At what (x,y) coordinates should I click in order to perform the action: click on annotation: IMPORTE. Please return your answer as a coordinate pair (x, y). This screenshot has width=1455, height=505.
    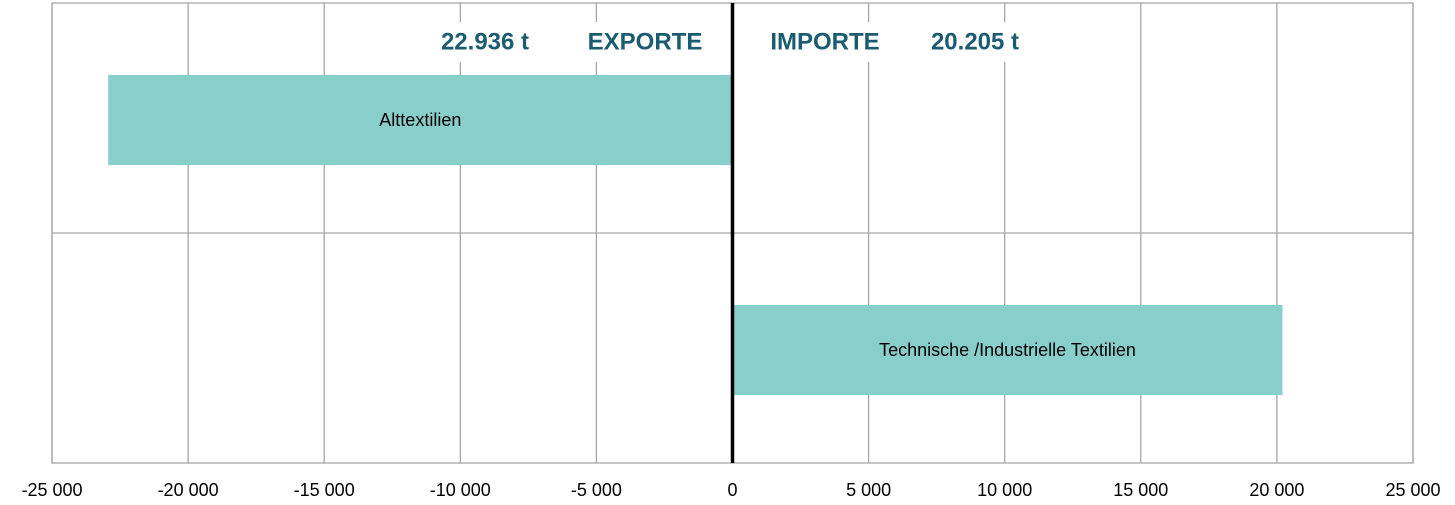
    Looking at the image, I should click on (824, 41).